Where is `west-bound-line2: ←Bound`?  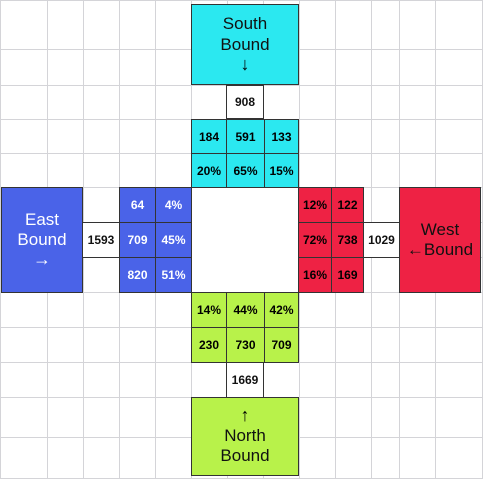
west-bound-line2: ←Bound is located at coordinates (440, 250).